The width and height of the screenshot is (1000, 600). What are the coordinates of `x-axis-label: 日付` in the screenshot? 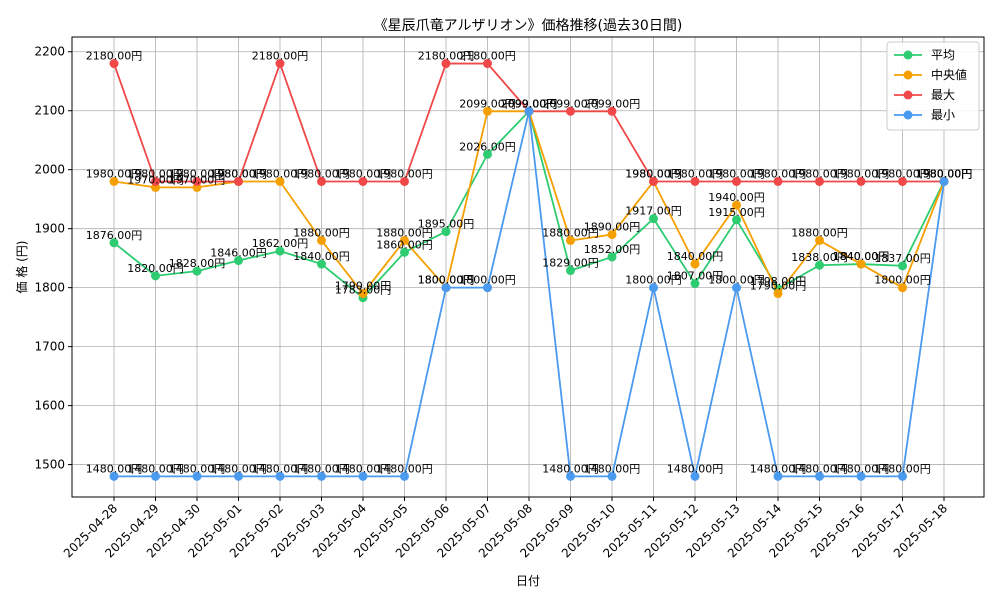 It's located at (528, 581).